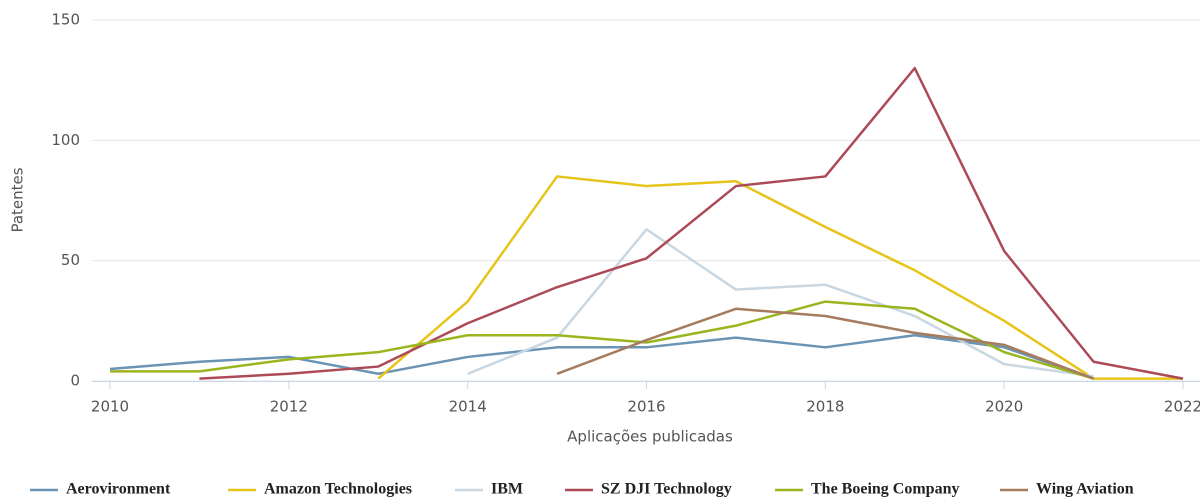 This screenshot has width=1200, height=497. I want to click on x-tick-label: 2018, so click(825, 407).